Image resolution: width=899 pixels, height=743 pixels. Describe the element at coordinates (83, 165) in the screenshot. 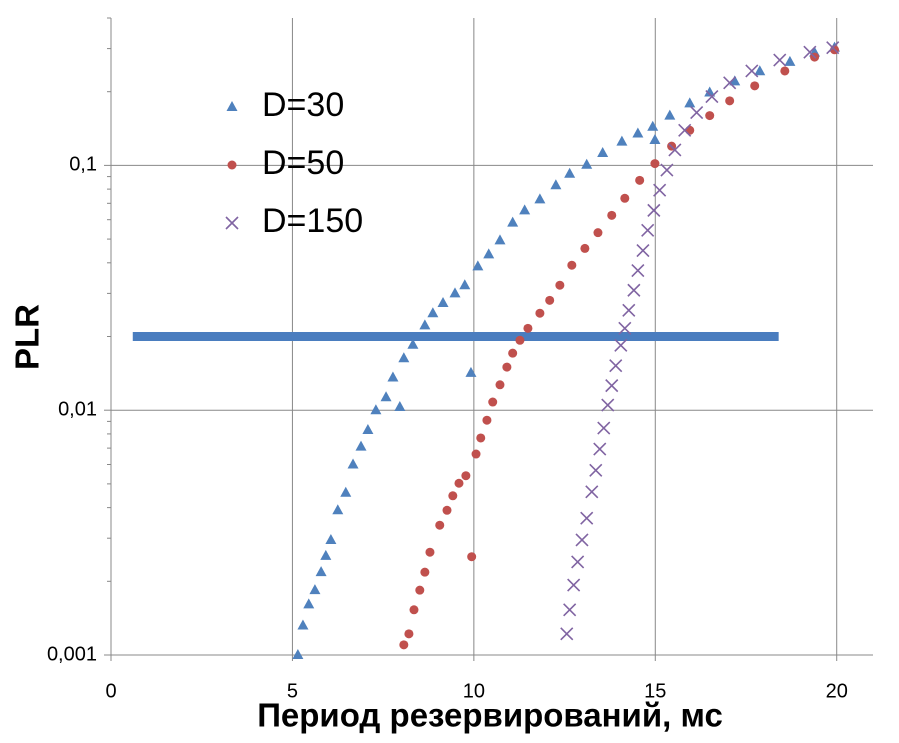

I see `y-tick-label: 0,1` at that location.